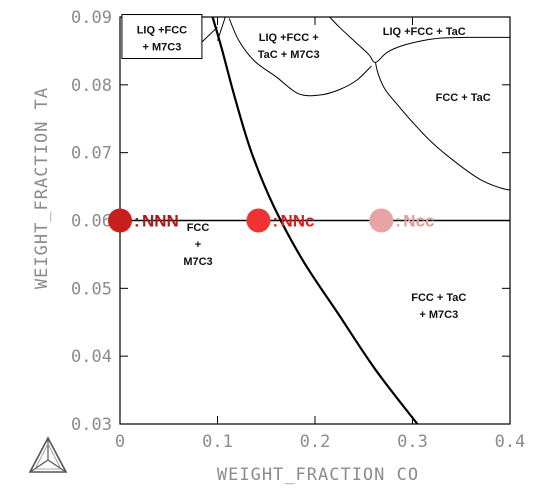 The image size is (534, 497). I want to click on y-tick-label: 0.07, so click(91, 154).